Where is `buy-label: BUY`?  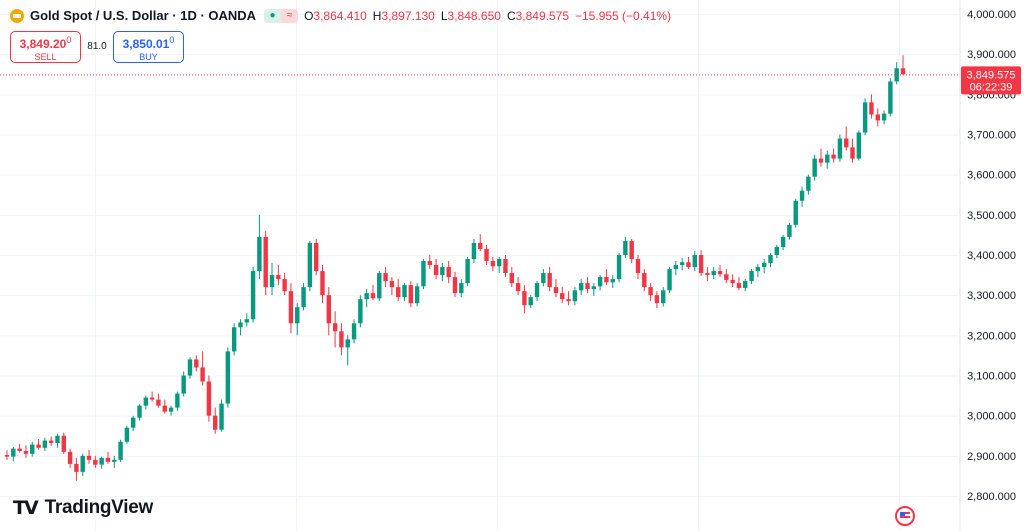 buy-label: BUY is located at coordinates (148, 57).